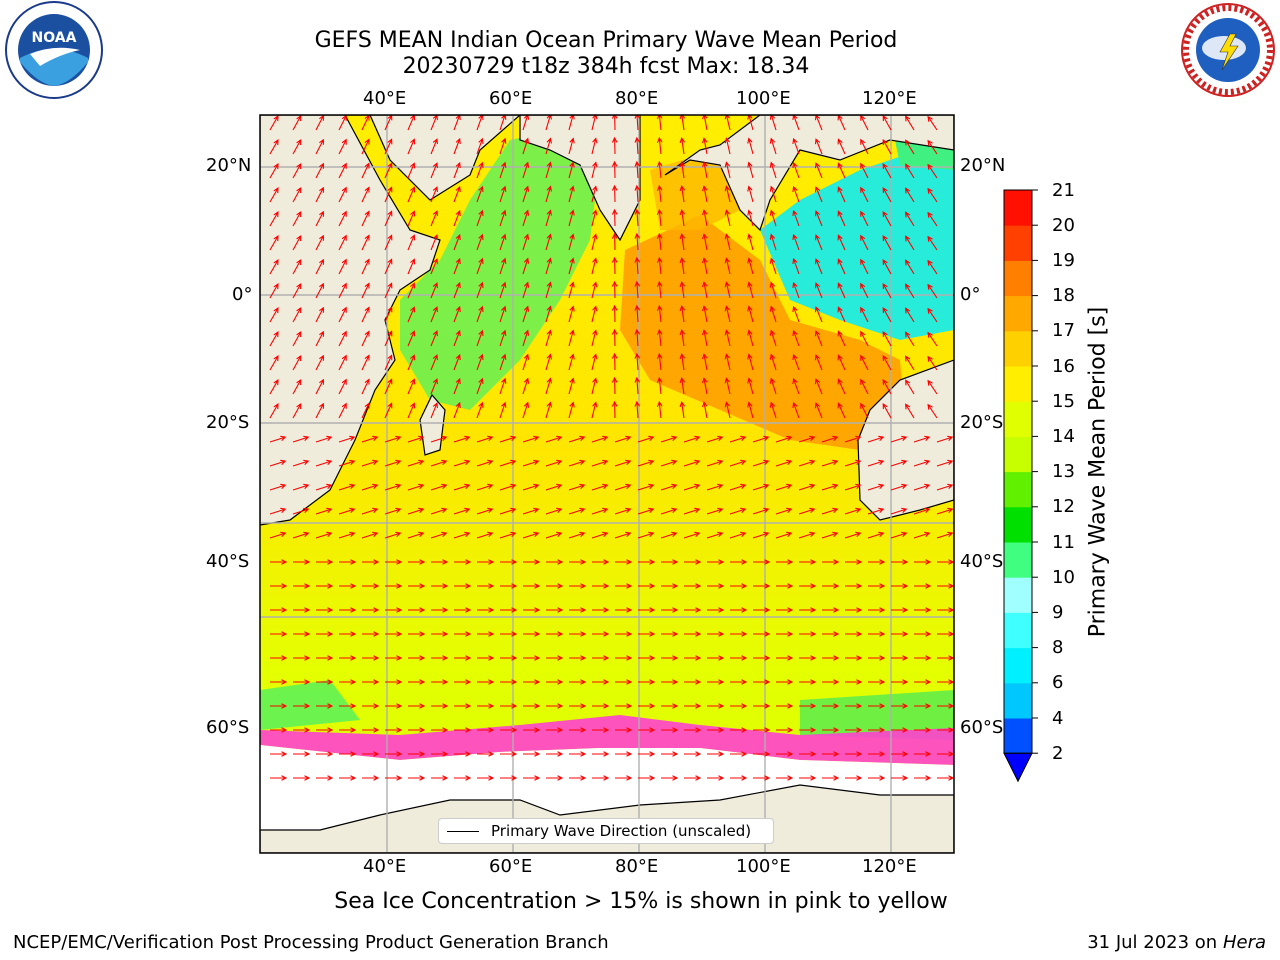  What do you see at coordinates (580, 178) in the screenshot?
I see `india-land` at bounding box center [580, 178].